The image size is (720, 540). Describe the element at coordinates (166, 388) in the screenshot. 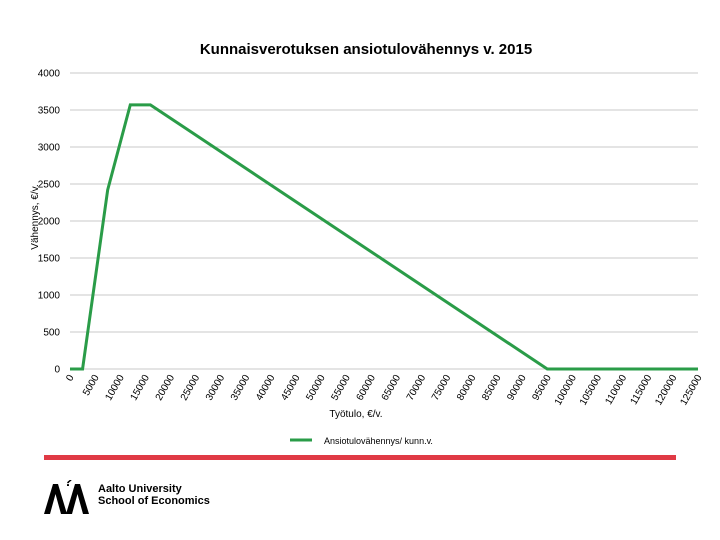

I see `x-tick-label: 20000` at that location.